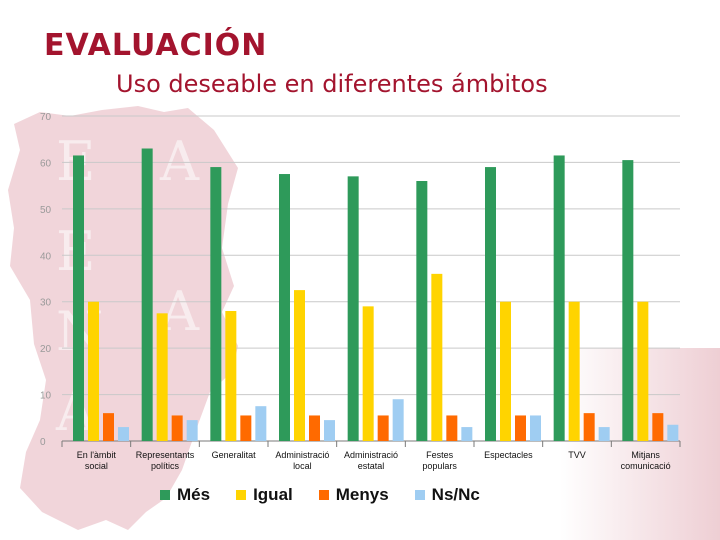  I want to click on legend-swatch-igual, so click(241, 495).